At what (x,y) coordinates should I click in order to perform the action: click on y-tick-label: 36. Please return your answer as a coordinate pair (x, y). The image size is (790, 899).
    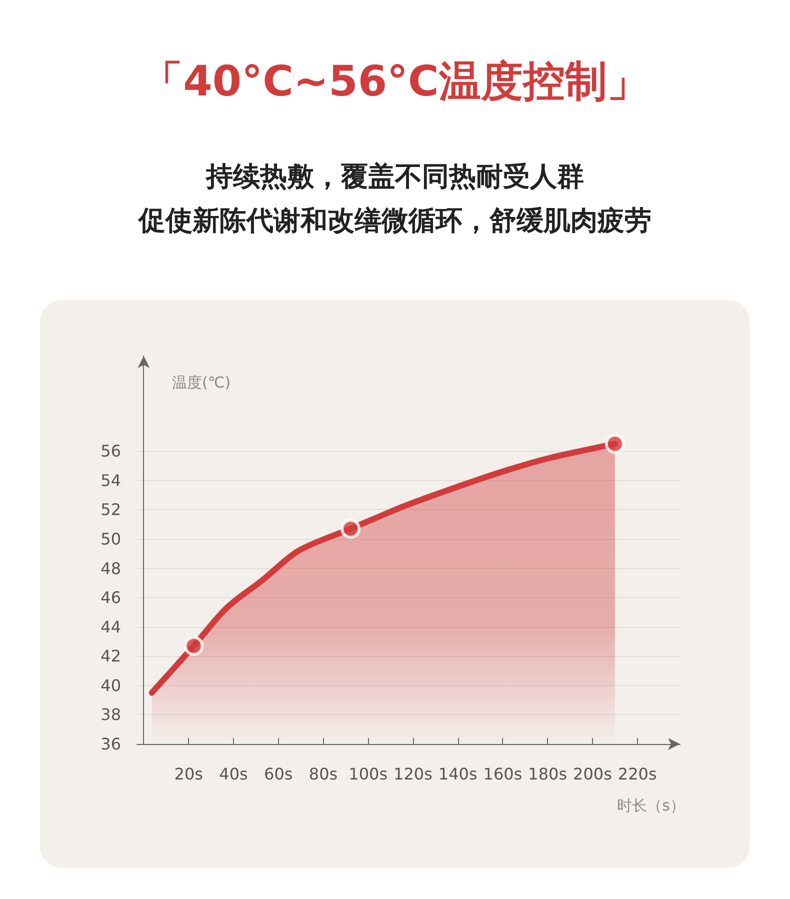
    Looking at the image, I should click on (110, 744).